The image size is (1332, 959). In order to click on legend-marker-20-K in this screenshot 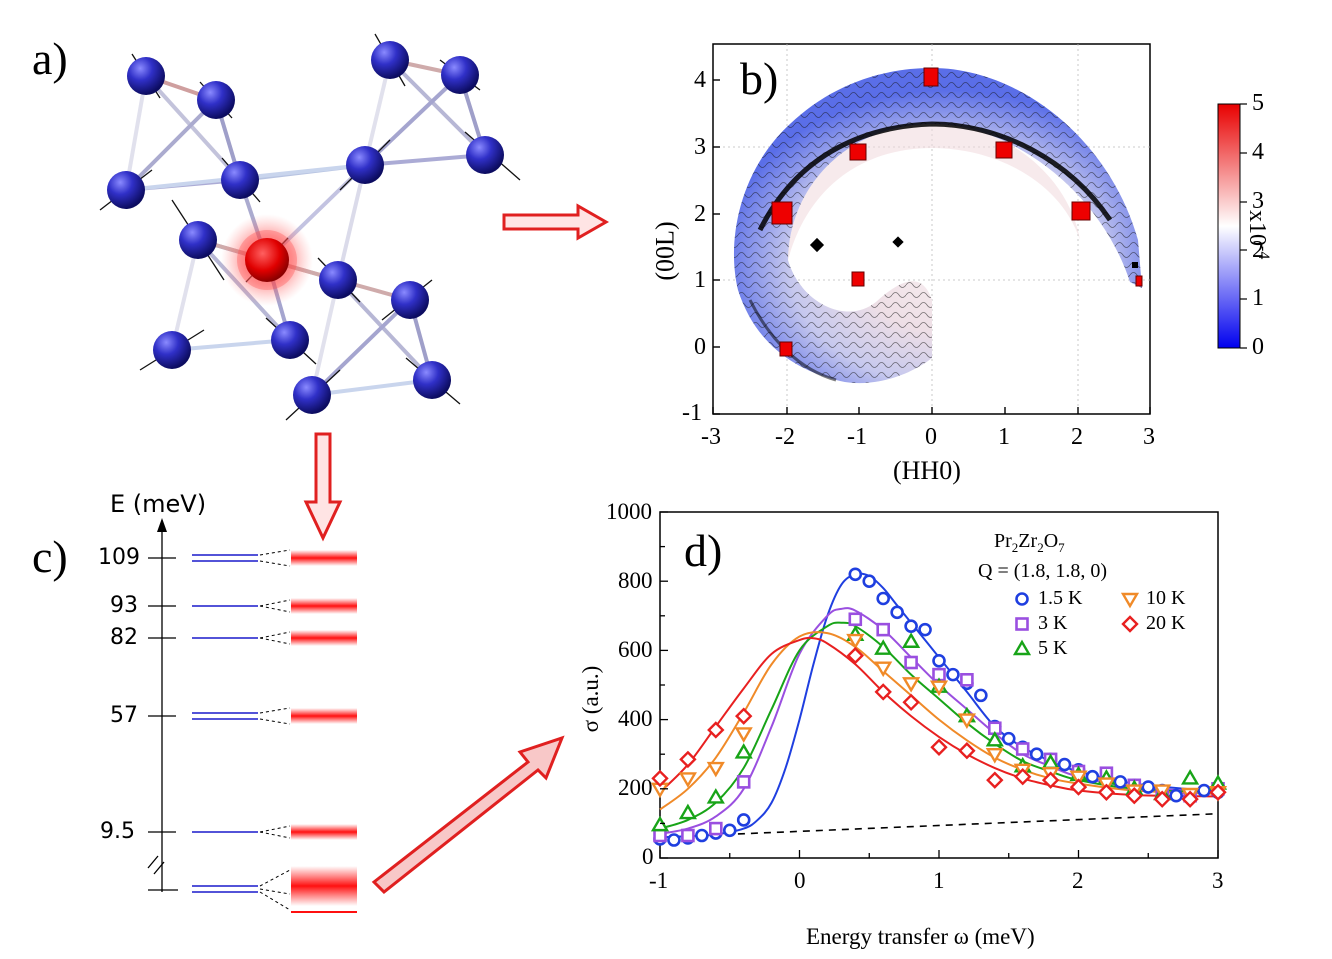, I will do `click(1130, 624)`.